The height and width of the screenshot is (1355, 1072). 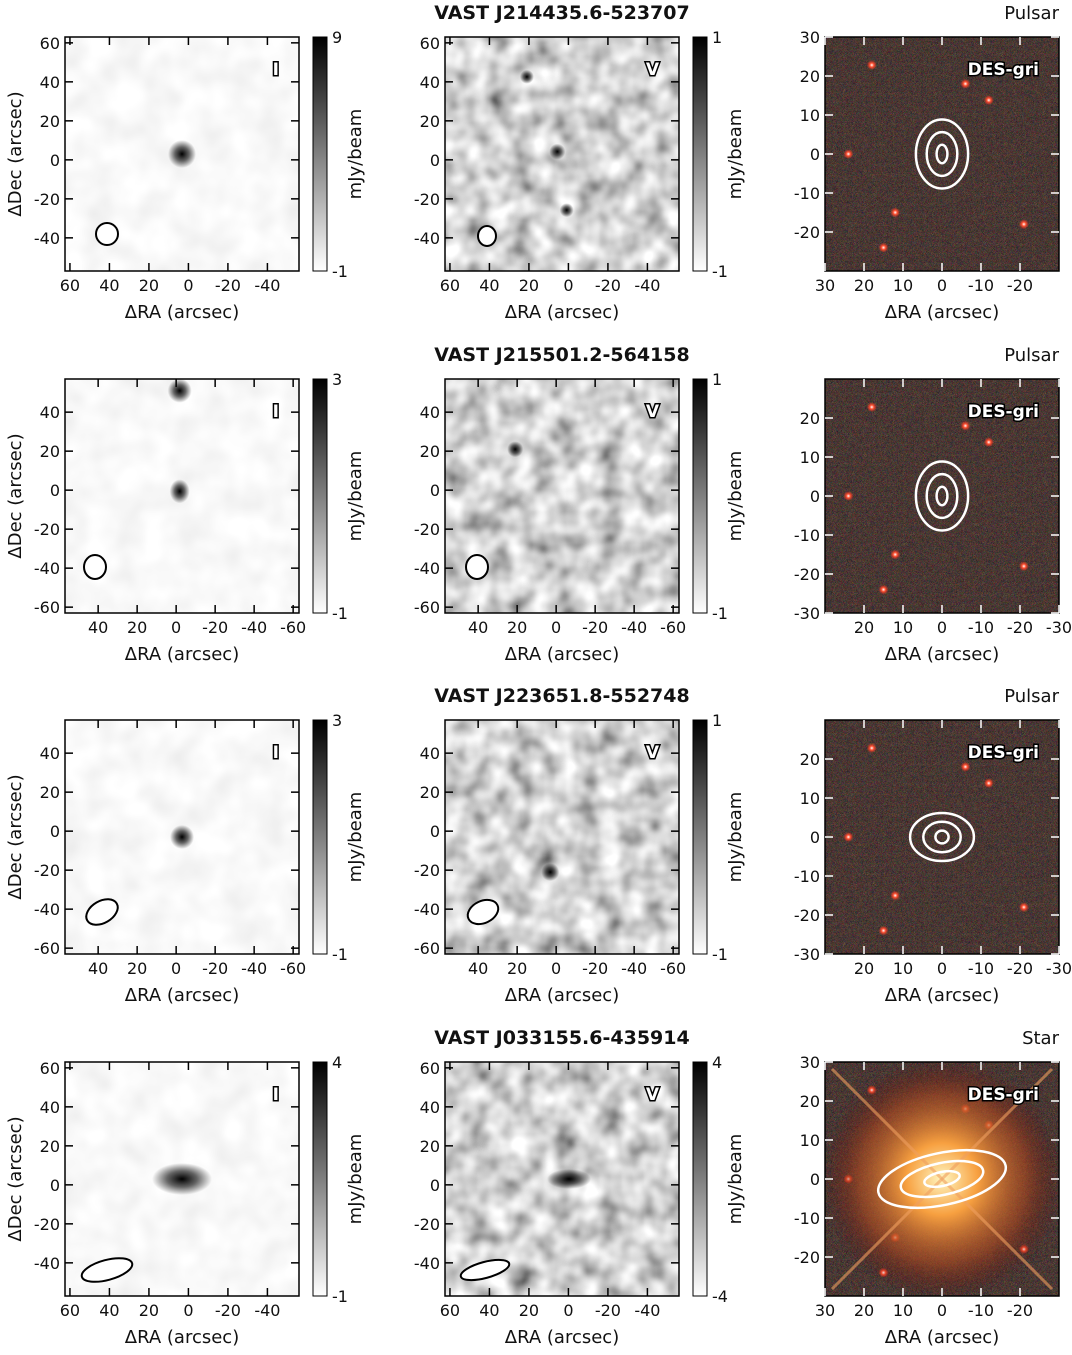 I want to click on y-tick-label: -30, so click(x=807, y=954).